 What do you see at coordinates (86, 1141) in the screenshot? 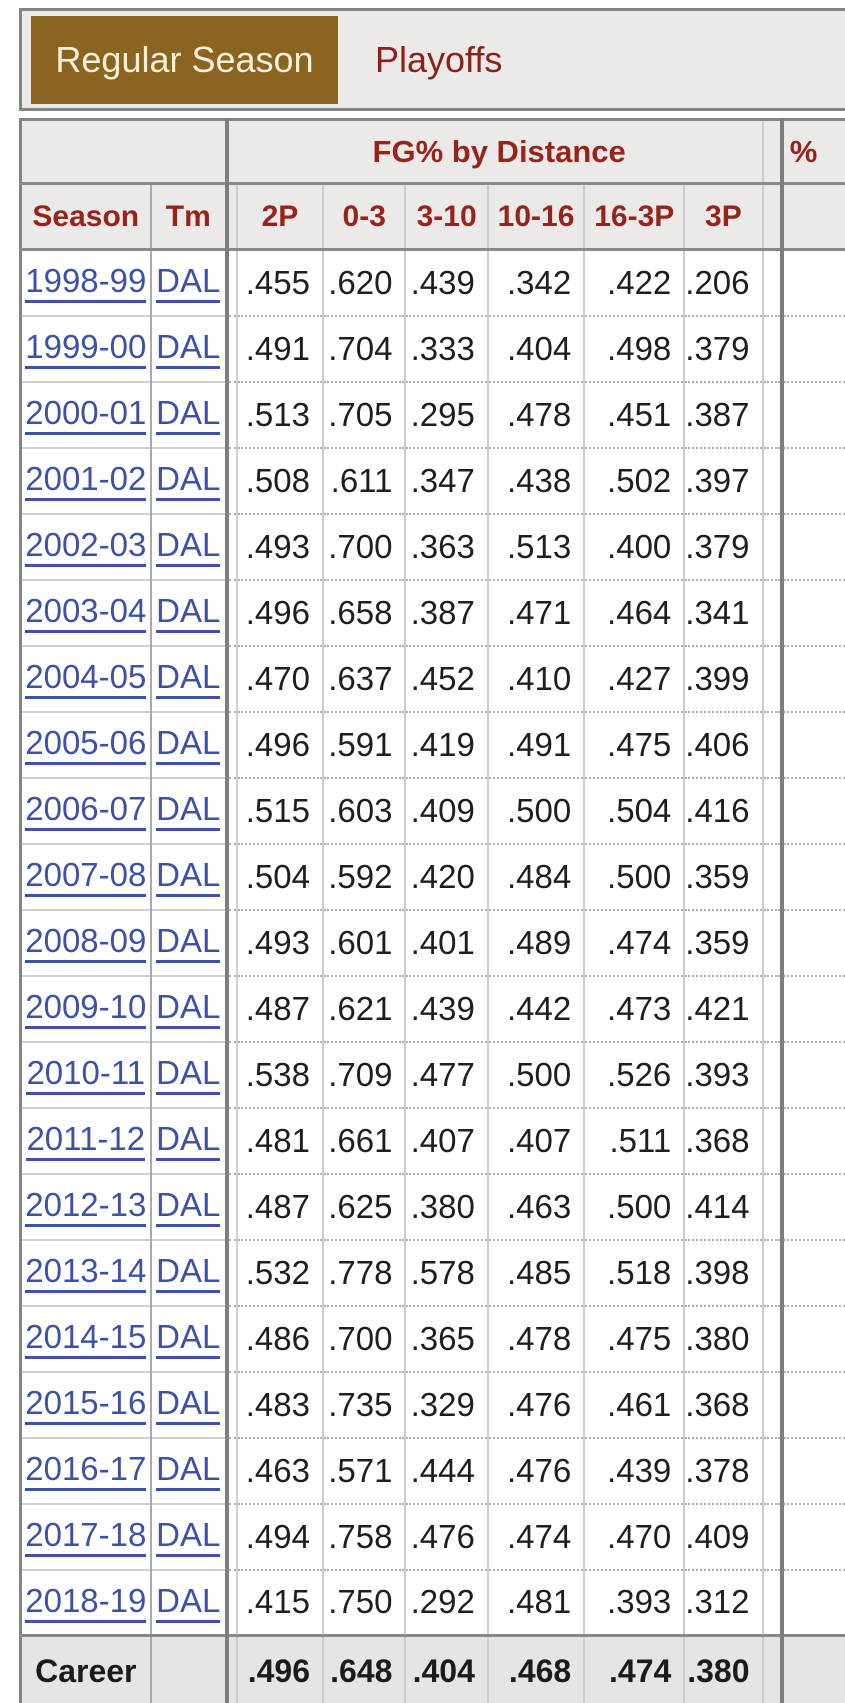
I see `season-link: 2011-12` at bounding box center [86, 1141].